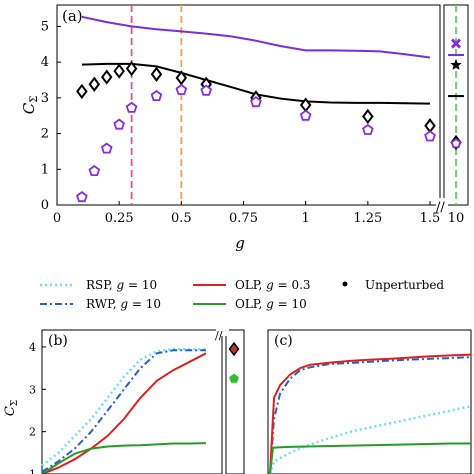 The width and height of the screenshot is (474, 474). Describe the element at coordinates (456, 43) in the screenshot. I see `g10-cross-marker` at that location.